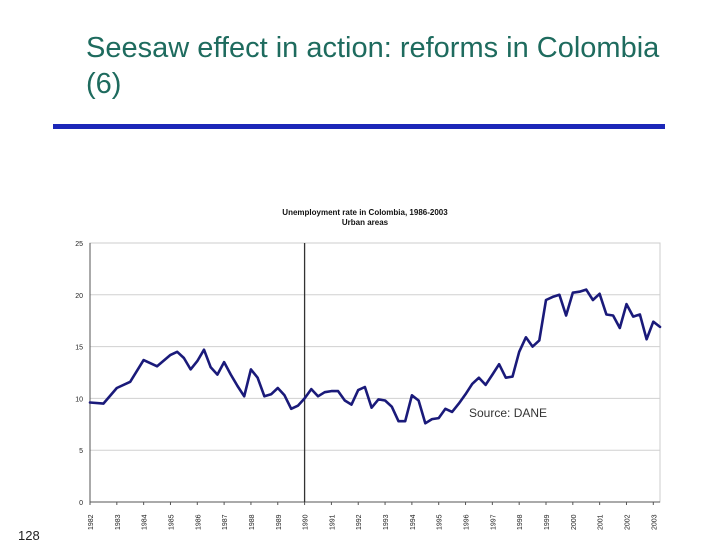  What do you see at coordinates (359, 126) in the screenshot?
I see `title-underline` at bounding box center [359, 126].